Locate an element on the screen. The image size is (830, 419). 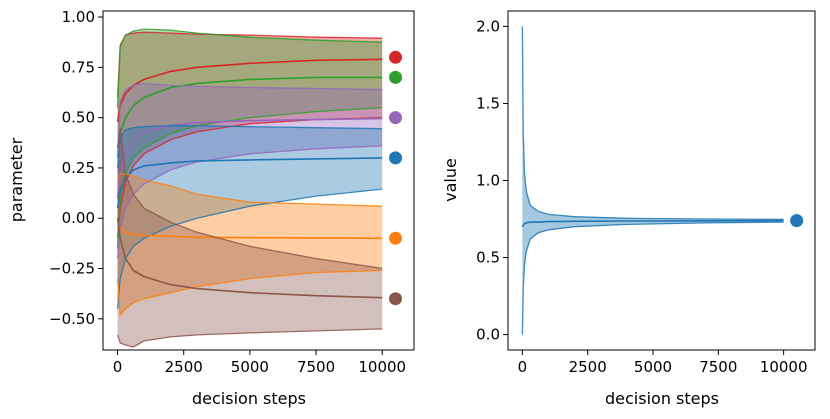
right-x-tick-label: 7500 is located at coordinates (718, 367).